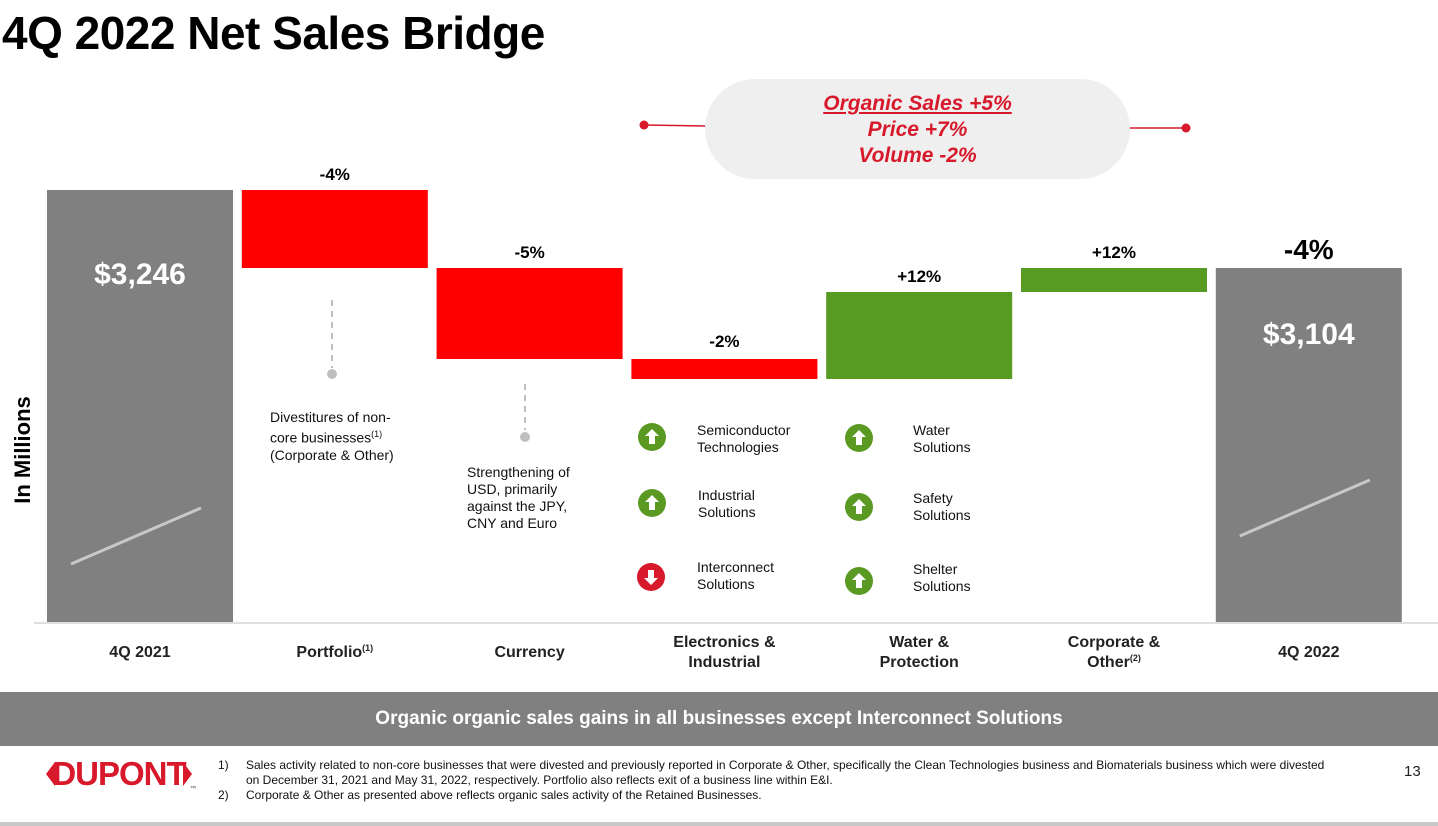 The width and height of the screenshot is (1438, 826). I want to click on callout-dot-left, so click(644, 125).